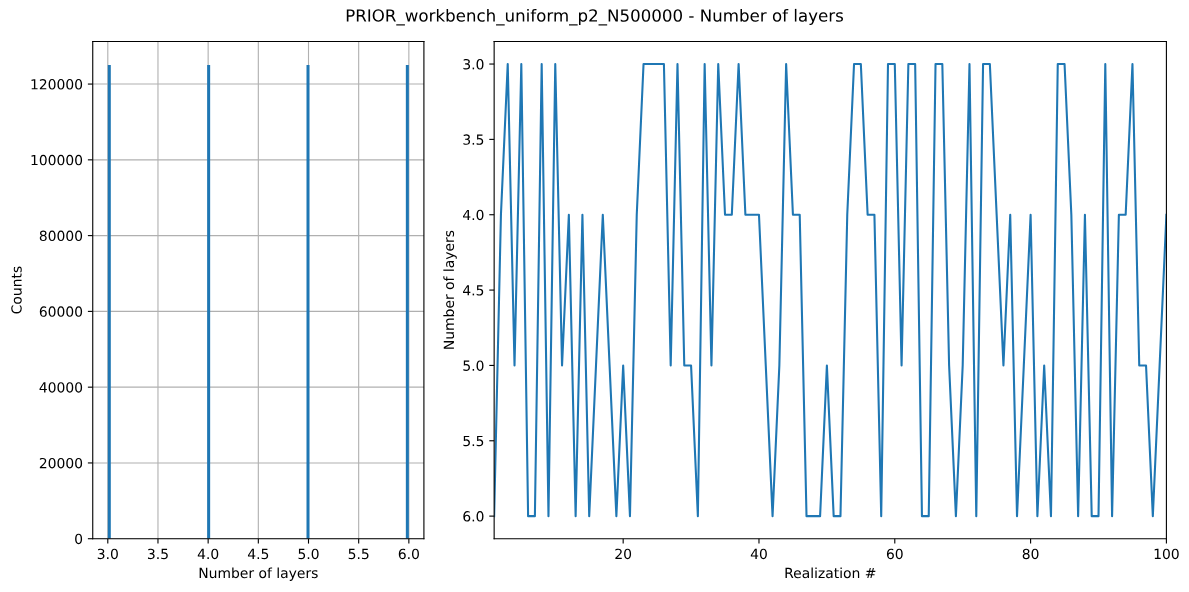 The width and height of the screenshot is (1189, 592). I want to click on y-tick-label: 20000, so click(61, 463).